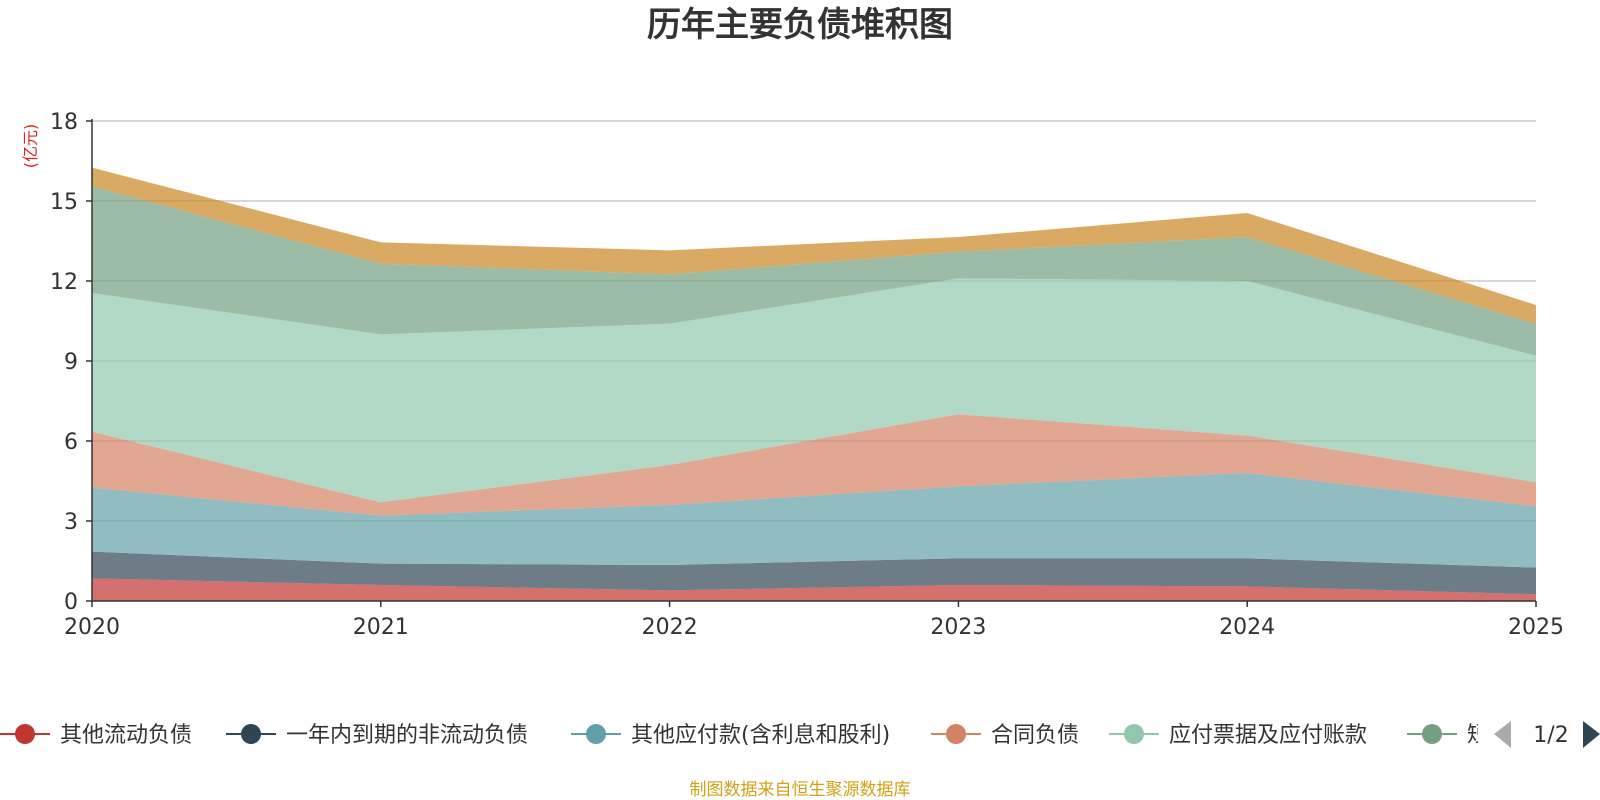 This screenshot has width=1600, height=800. I want to click on x-tick-label: 2022, so click(670, 627).